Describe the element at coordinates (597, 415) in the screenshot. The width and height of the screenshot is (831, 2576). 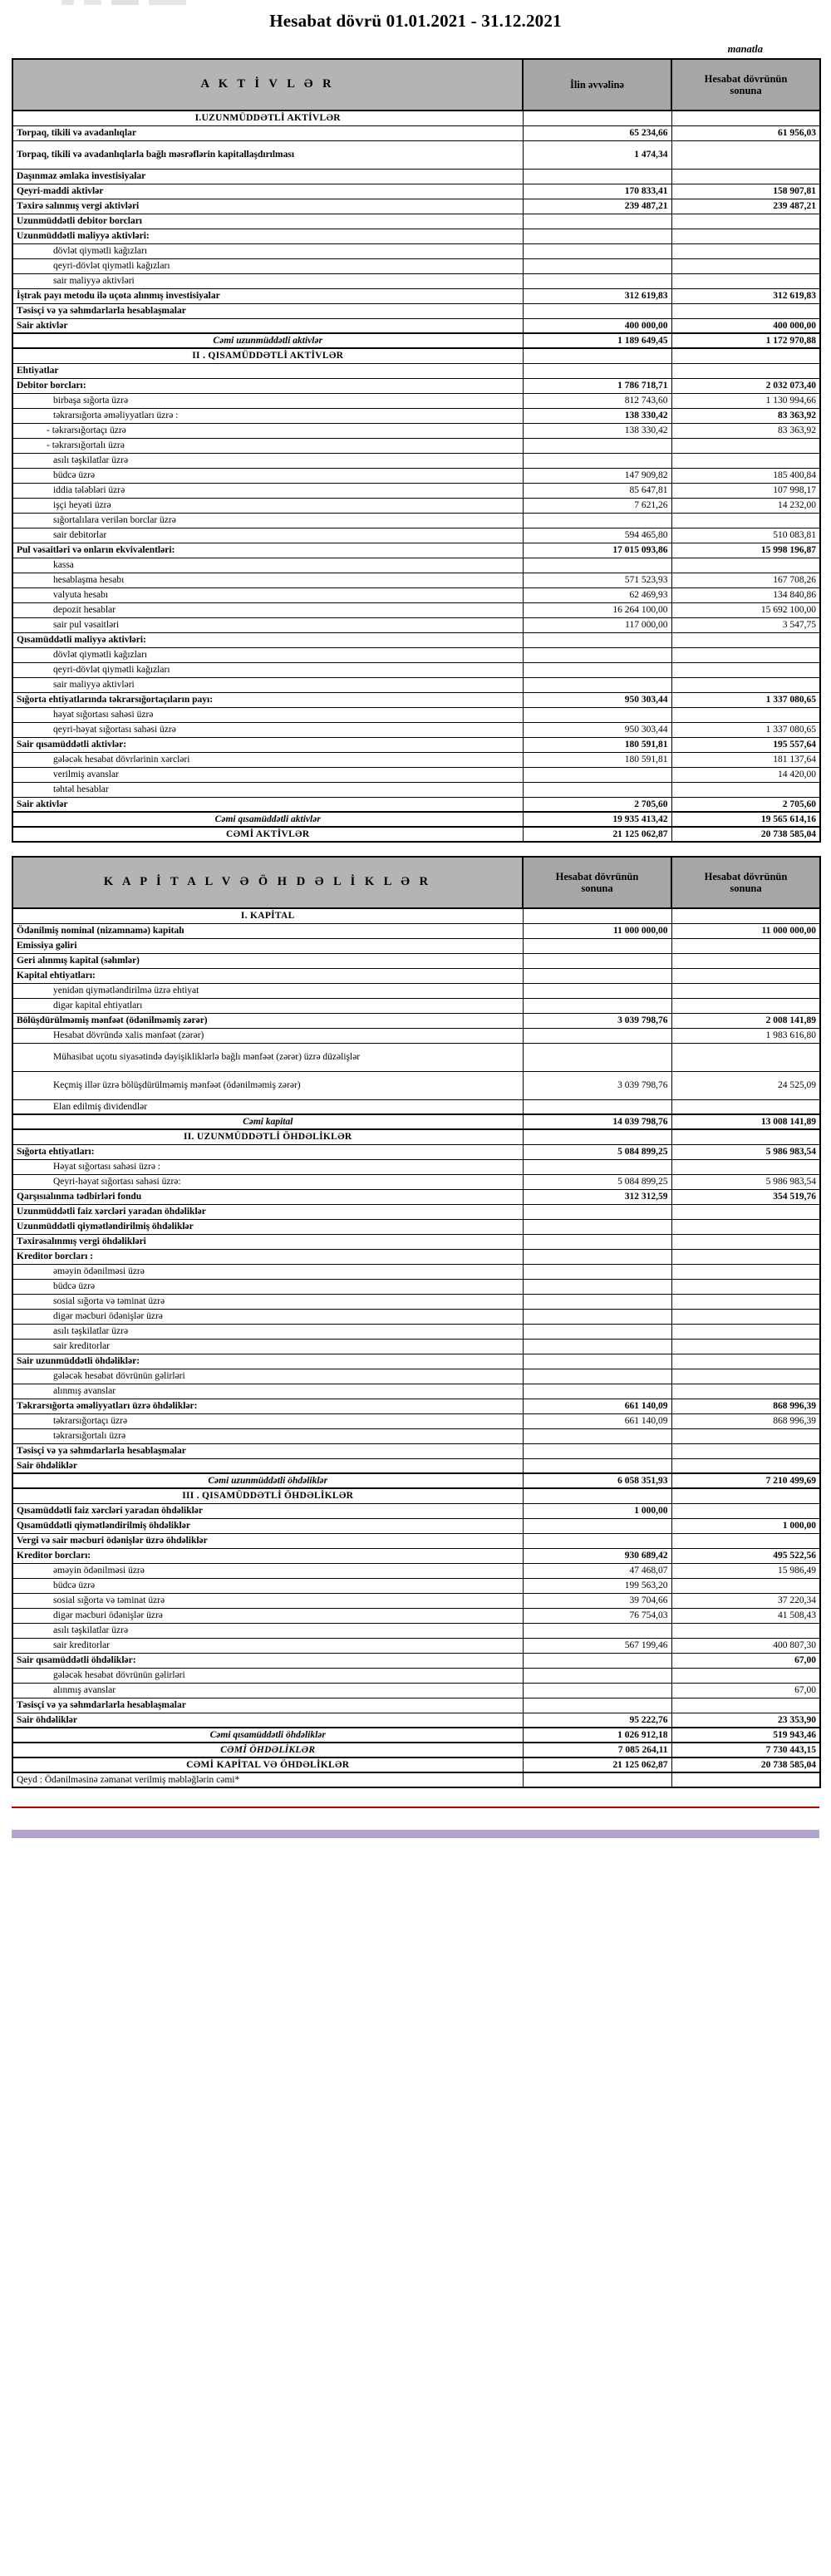
I see `row-value-col1: 138 330,42` at that location.